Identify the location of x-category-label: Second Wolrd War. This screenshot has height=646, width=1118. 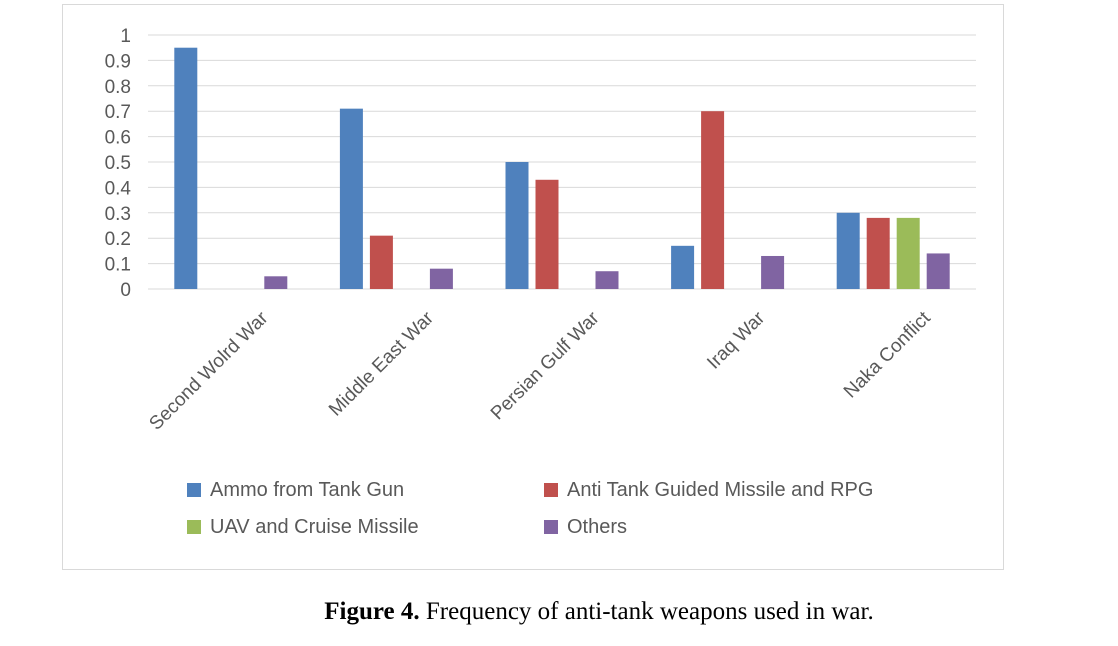
(208, 370).